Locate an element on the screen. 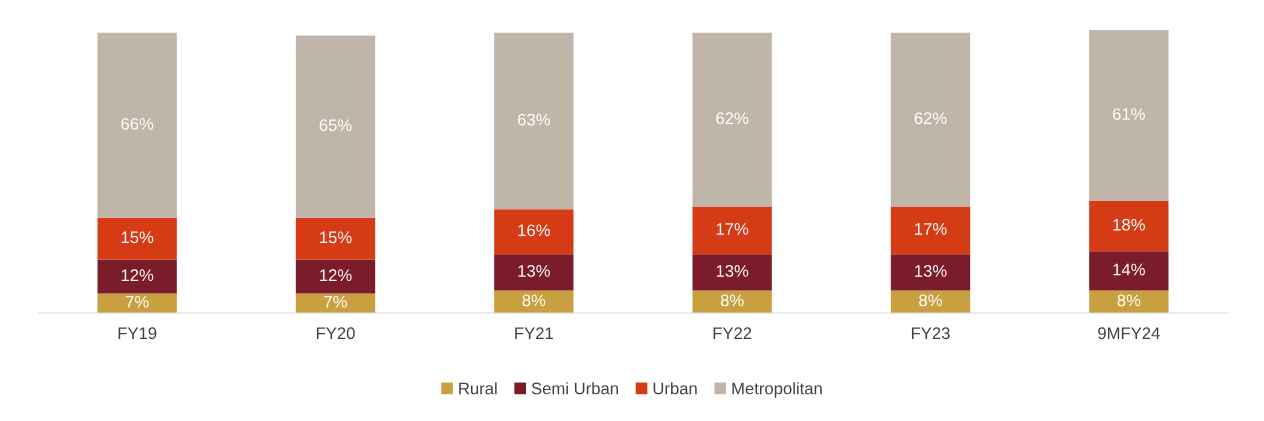  legend-label: Rural is located at coordinates (478, 388).